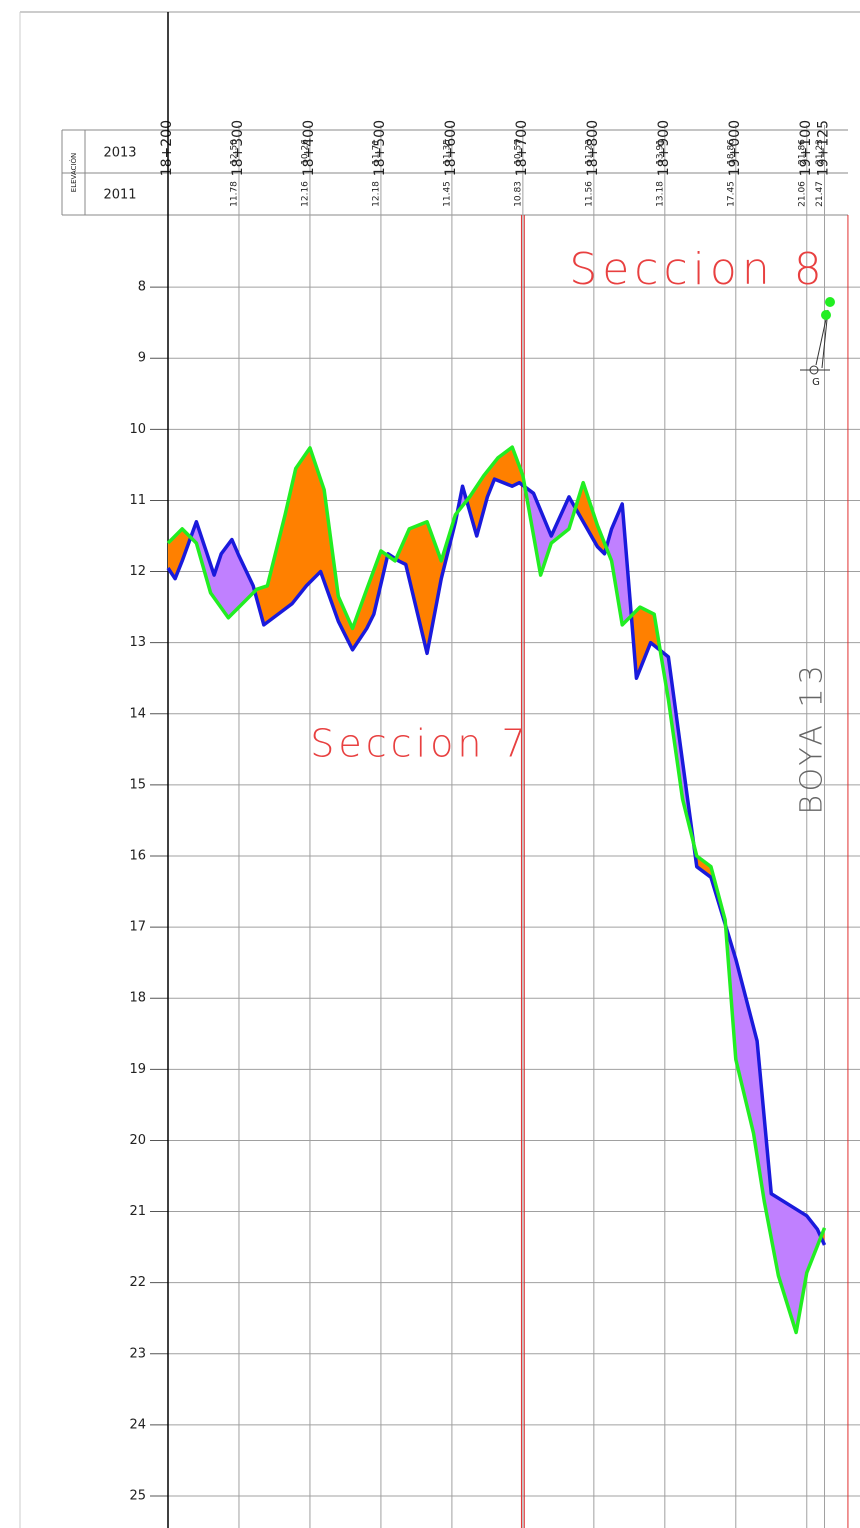  I want to click on table-value: 10.83, so click(518, 194).